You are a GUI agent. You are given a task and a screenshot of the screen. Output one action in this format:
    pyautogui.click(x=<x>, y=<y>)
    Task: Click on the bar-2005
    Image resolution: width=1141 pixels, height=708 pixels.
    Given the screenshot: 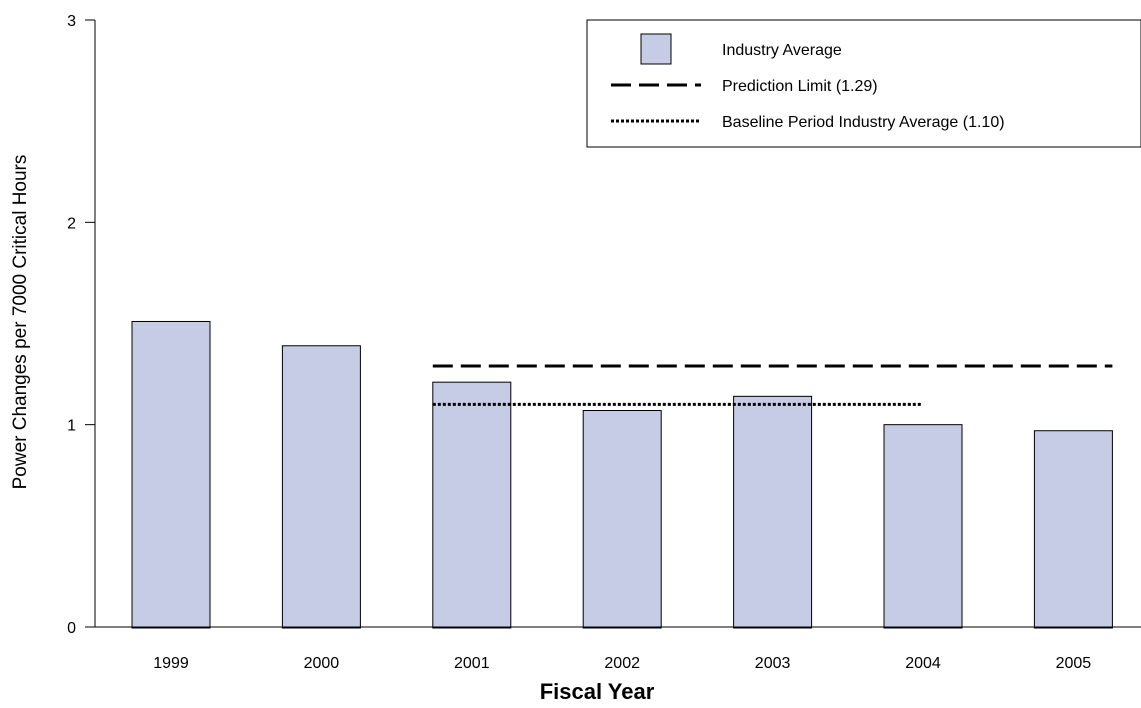 What is the action you would take?
    pyautogui.click(x=1073, y=529)
    